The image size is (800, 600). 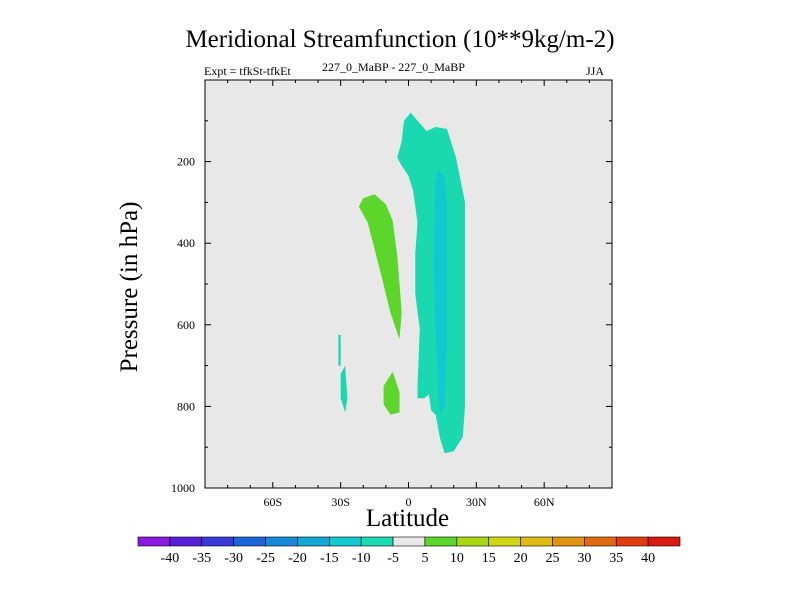 I want to click on colorbar-label: 35, so click(x=616, y=558).